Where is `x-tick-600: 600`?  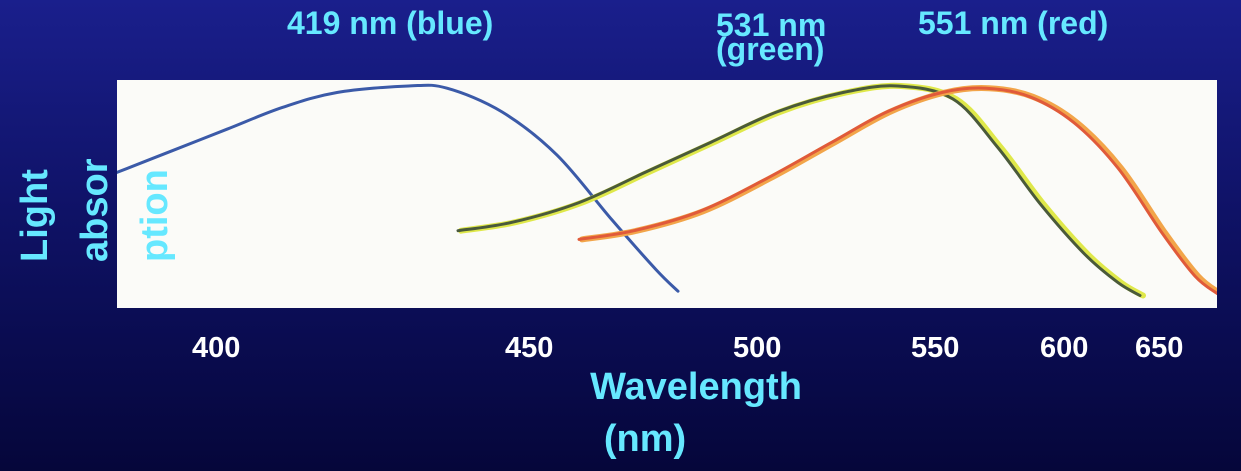 x-tick-600: 600 is located at coordinates (1064, 348).